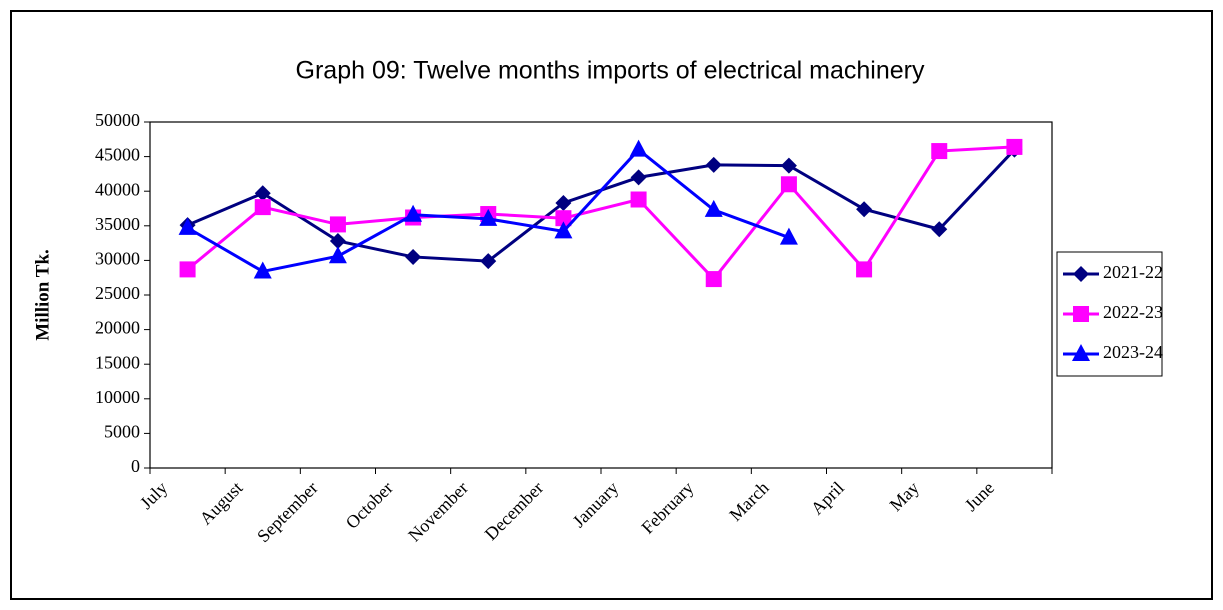  What do you see at coordinates (1133, 352) in the screenshot?
I see `legend-label: 2023-24` at bounding box center [1133, 352].